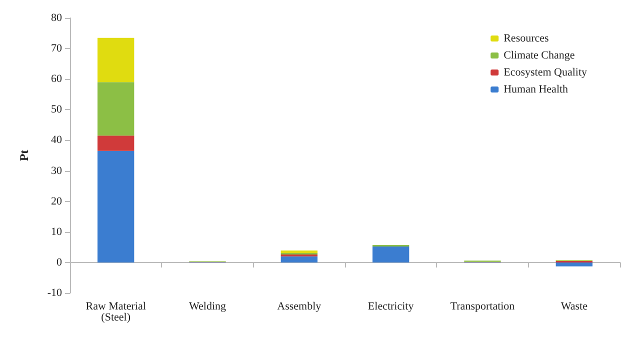 The height and width of the screenshot is (341, 640). Describe the element at coordinates (539, 56) in the screenshot. I see `legend-label: Climate Change` at that location.